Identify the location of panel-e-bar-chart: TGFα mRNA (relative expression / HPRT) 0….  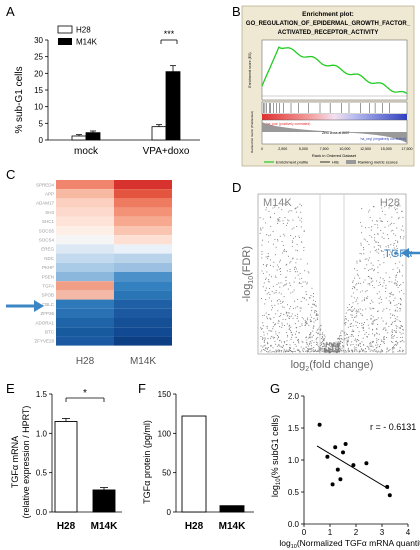
(66, 460).